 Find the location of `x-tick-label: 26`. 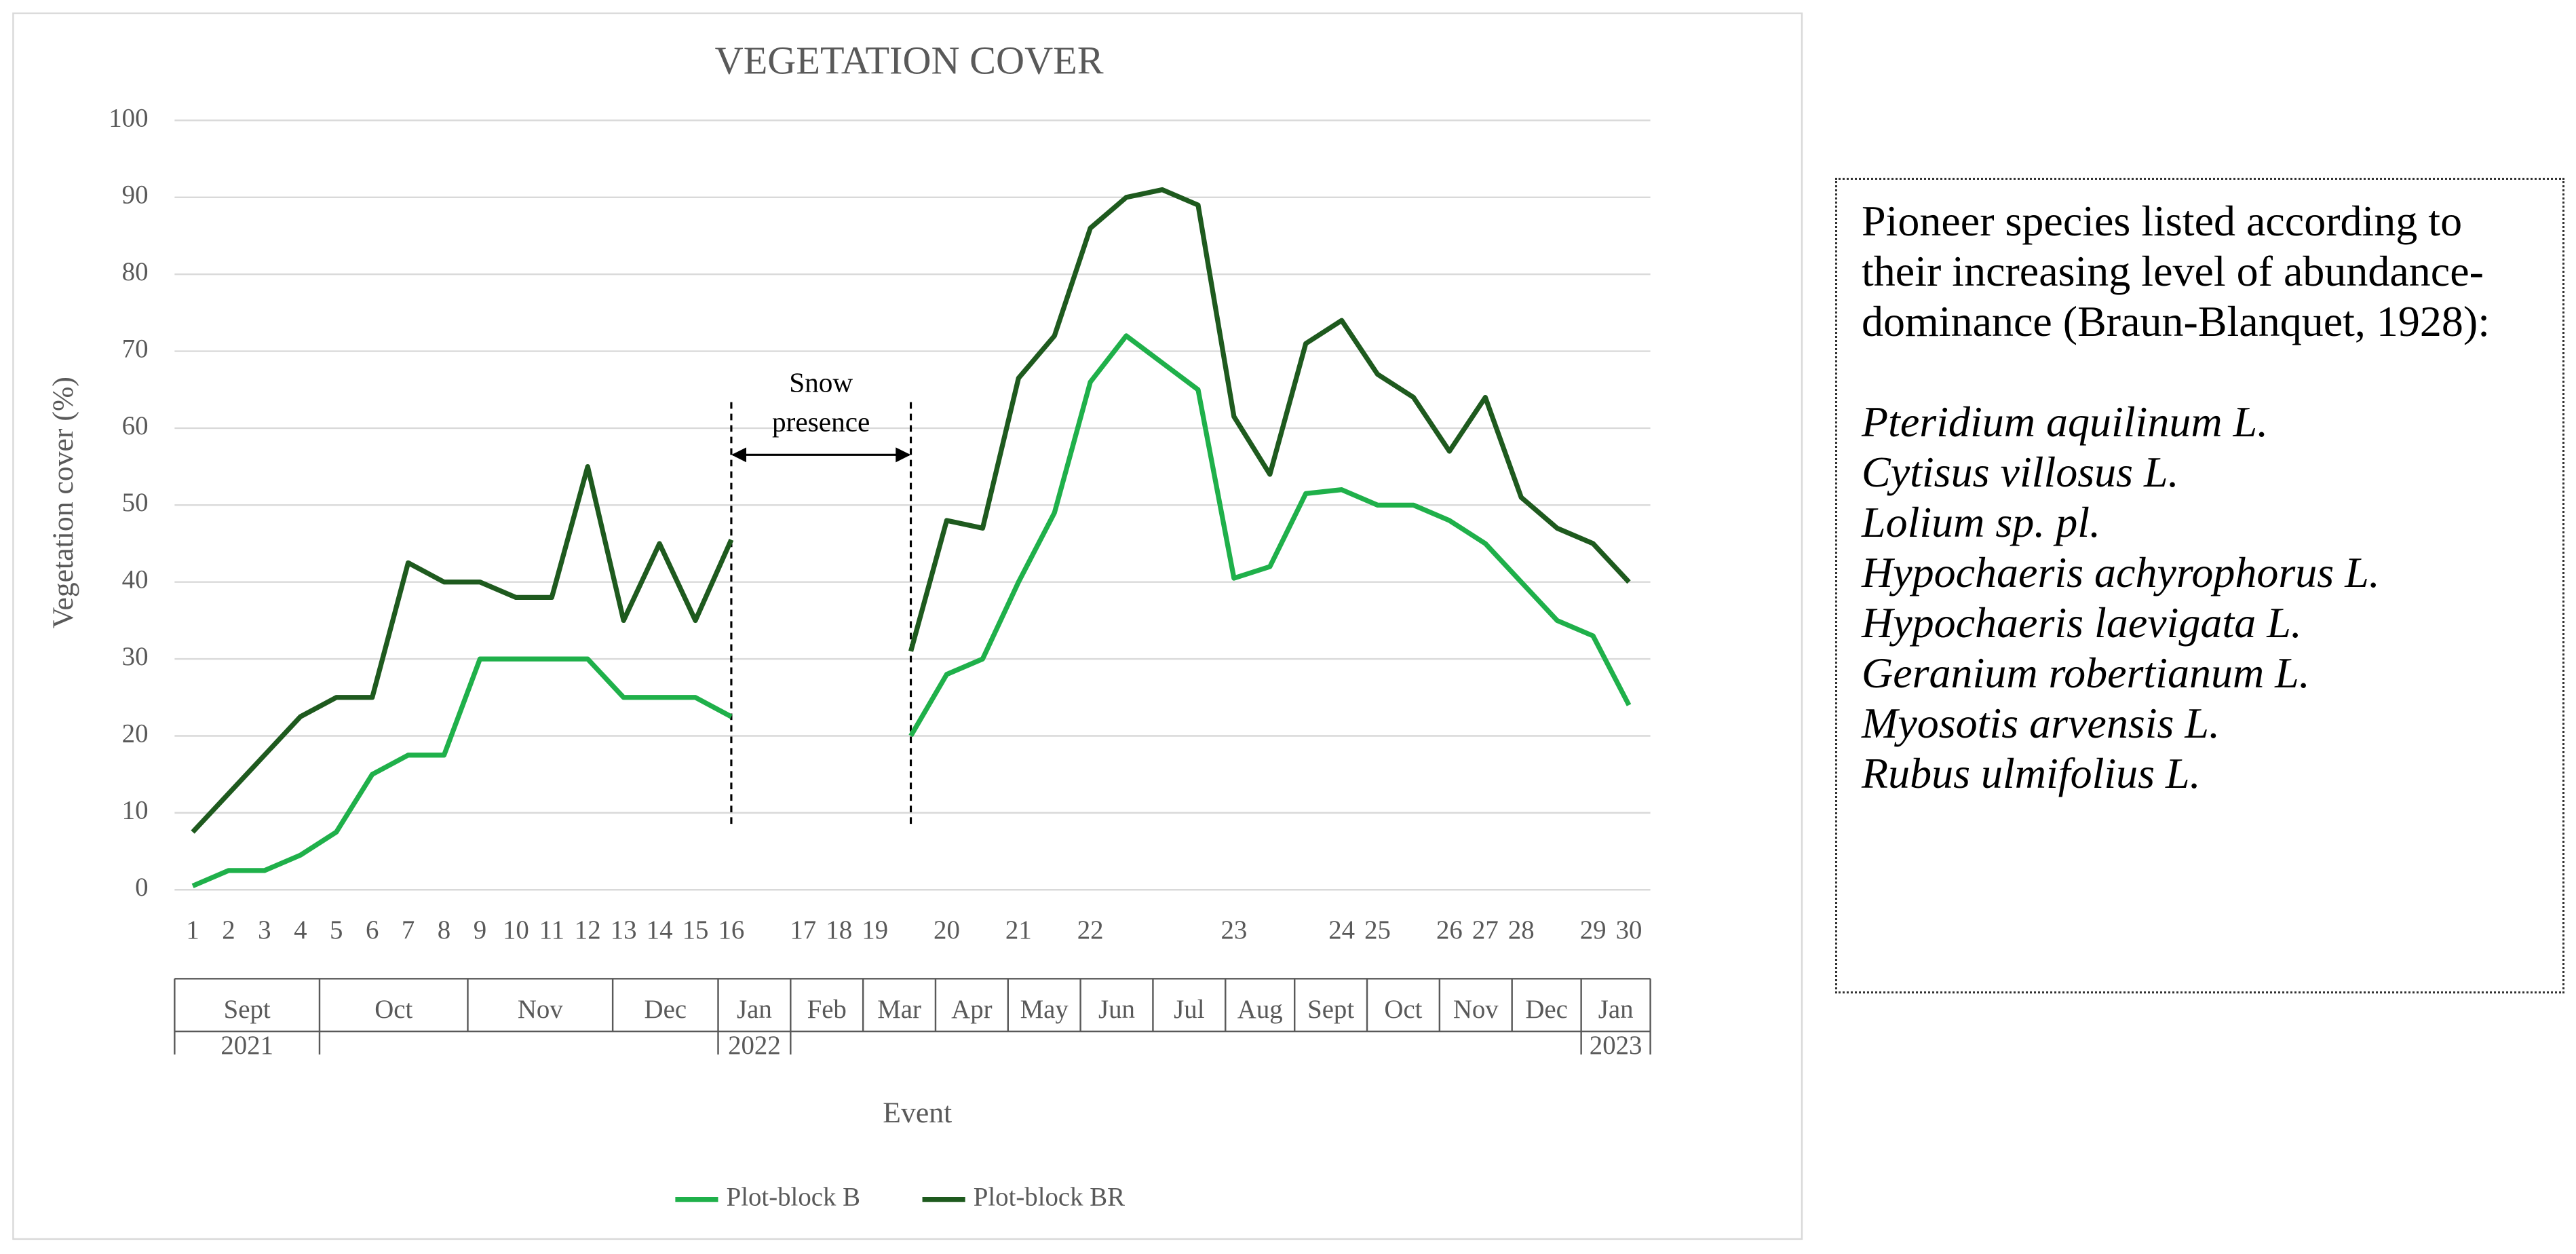

x-tick-label: 26 is located at coordinates (1449, 930).